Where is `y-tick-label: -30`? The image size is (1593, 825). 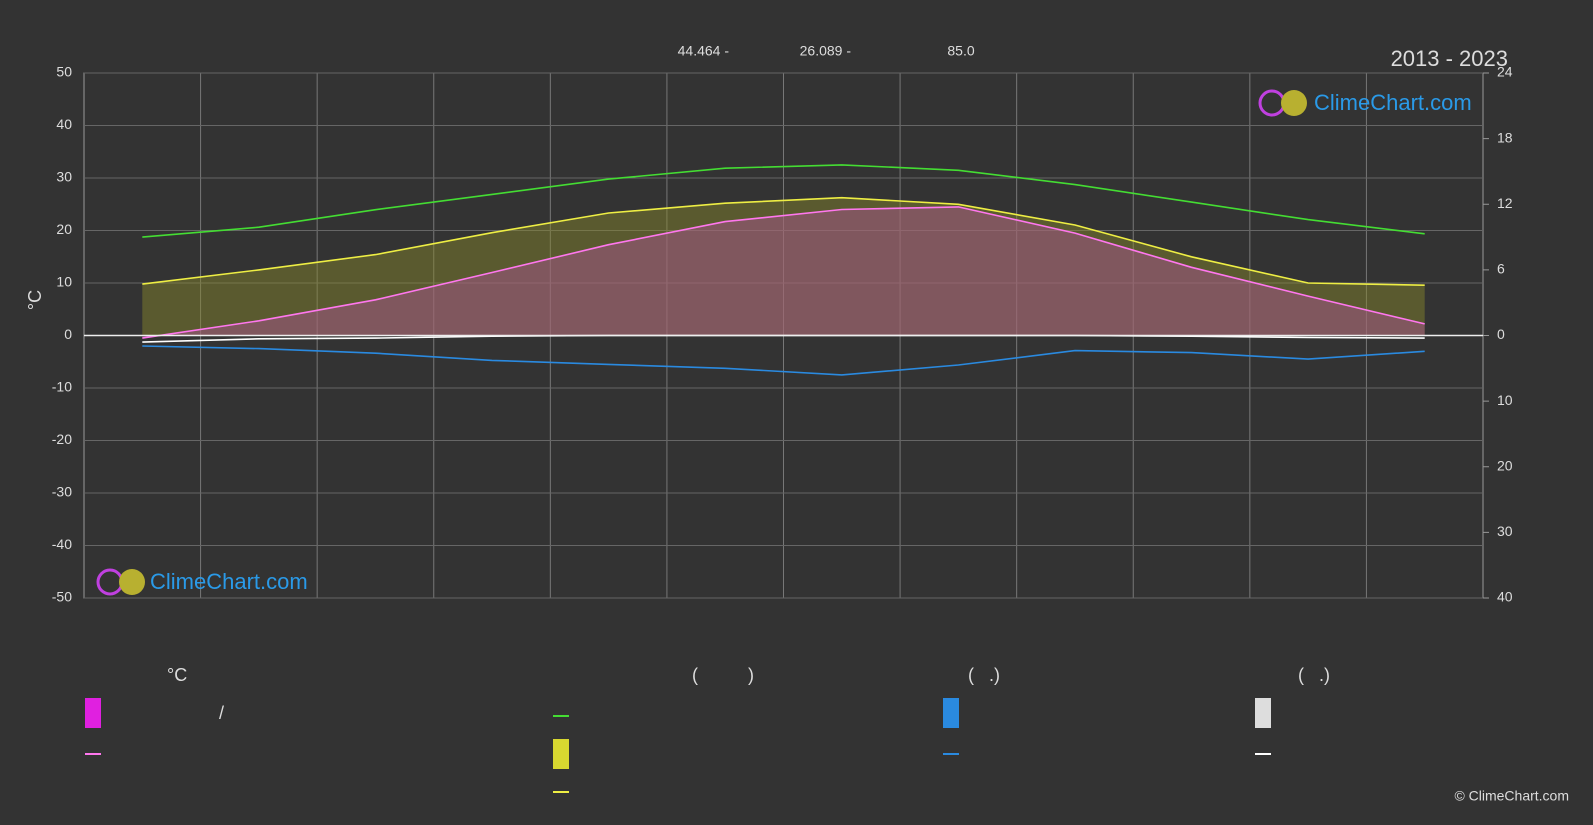
y-tick-label: -30 is located at coordinates (62, 492).